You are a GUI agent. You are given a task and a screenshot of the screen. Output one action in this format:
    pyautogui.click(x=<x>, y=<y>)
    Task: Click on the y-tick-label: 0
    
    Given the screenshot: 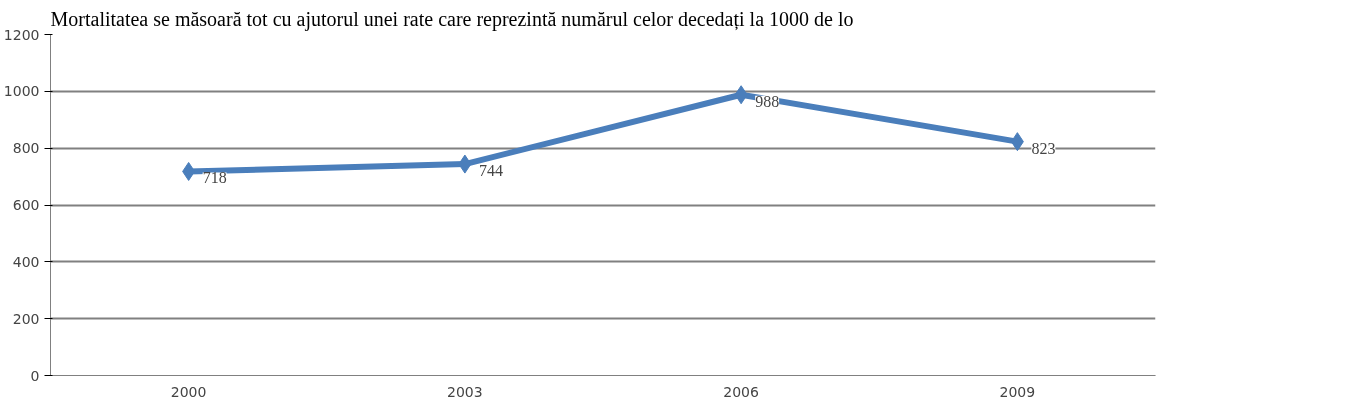 What is the action you would take?
    pyautogui.click(x=35, y=375)
    